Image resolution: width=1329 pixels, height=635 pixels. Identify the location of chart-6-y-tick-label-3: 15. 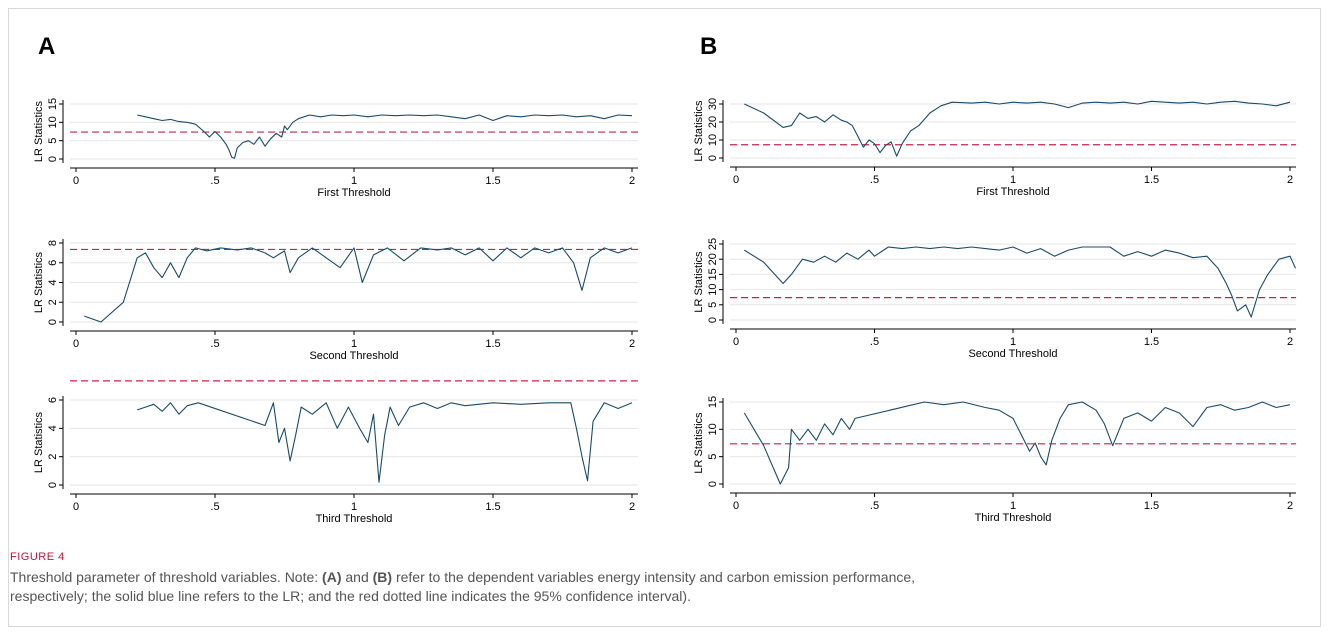
(713, 402).